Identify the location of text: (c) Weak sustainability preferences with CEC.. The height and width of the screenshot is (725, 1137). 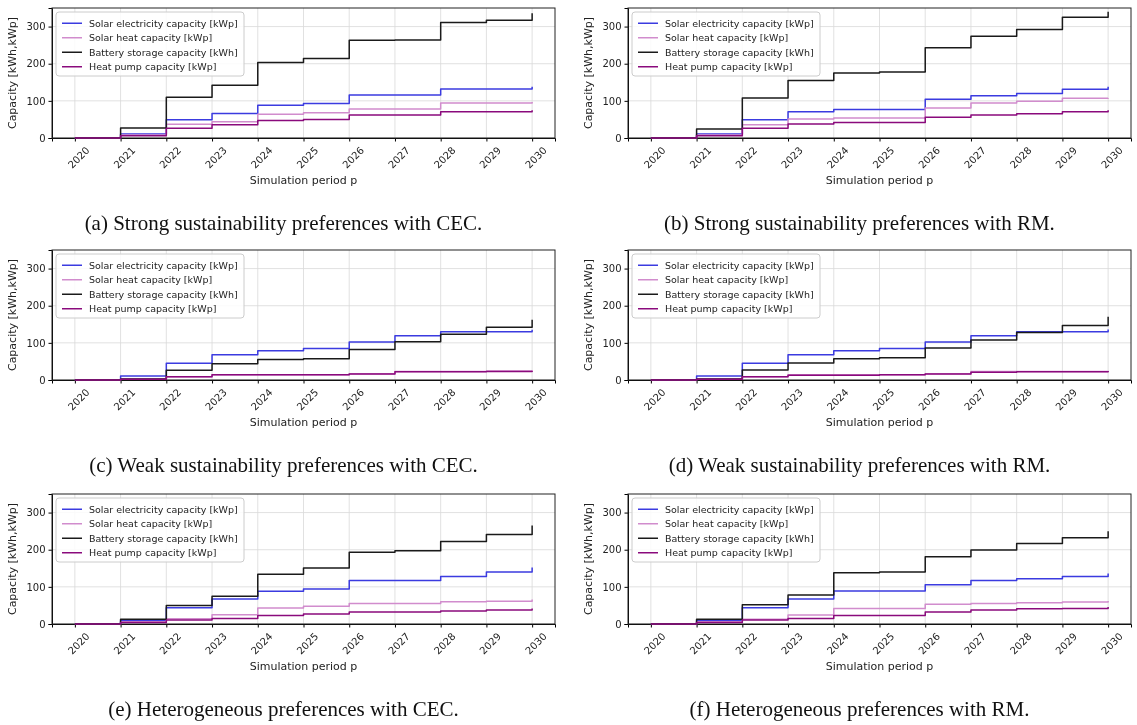
(283, 465).